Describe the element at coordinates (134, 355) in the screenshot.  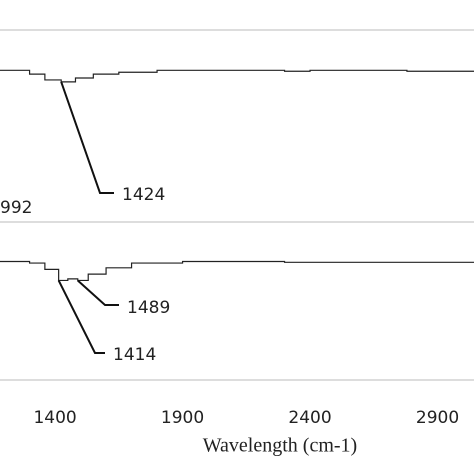
I see `annotation-label: 1414` at that location.